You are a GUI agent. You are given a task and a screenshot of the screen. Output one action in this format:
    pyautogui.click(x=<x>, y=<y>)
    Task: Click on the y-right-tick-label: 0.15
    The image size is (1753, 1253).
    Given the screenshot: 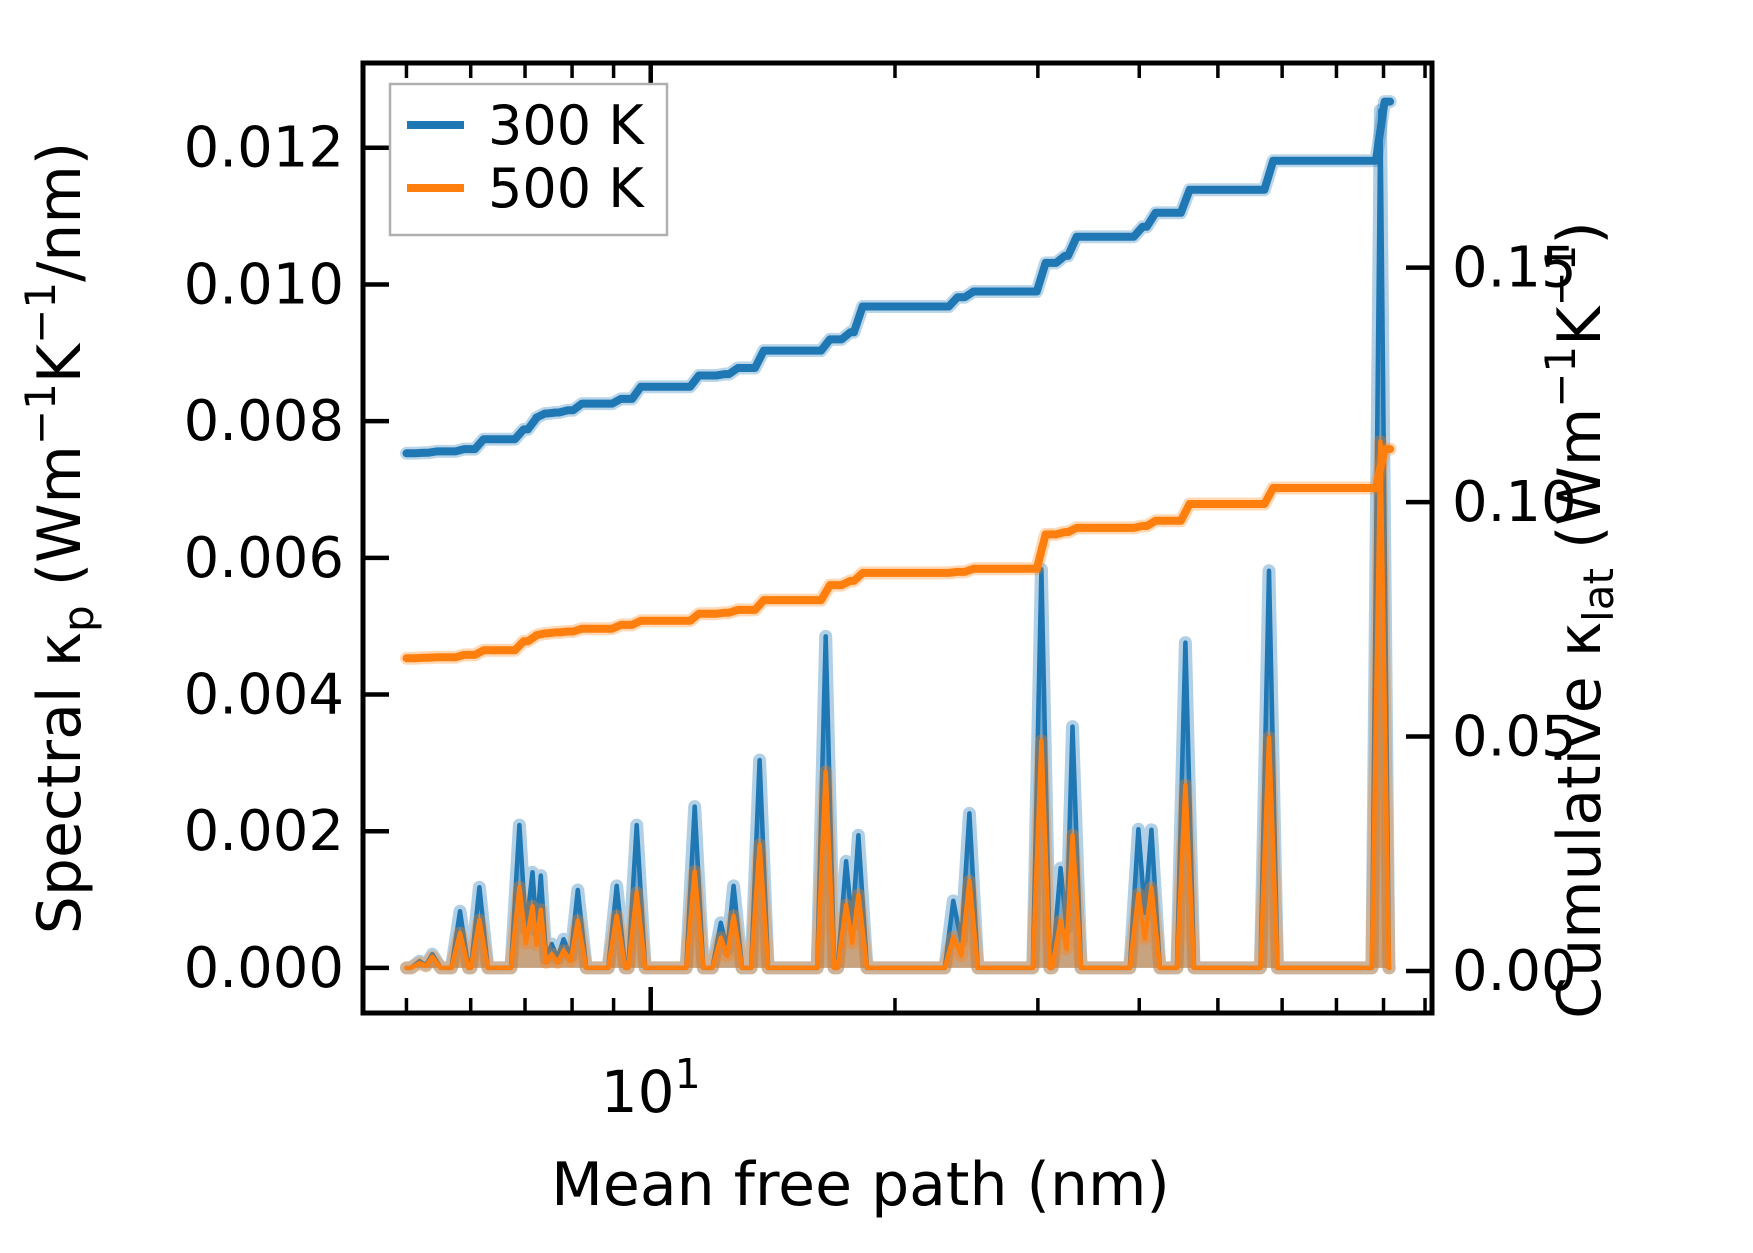 What is the action you would take?
    pyautogui.click(x=1514, y=268)
    